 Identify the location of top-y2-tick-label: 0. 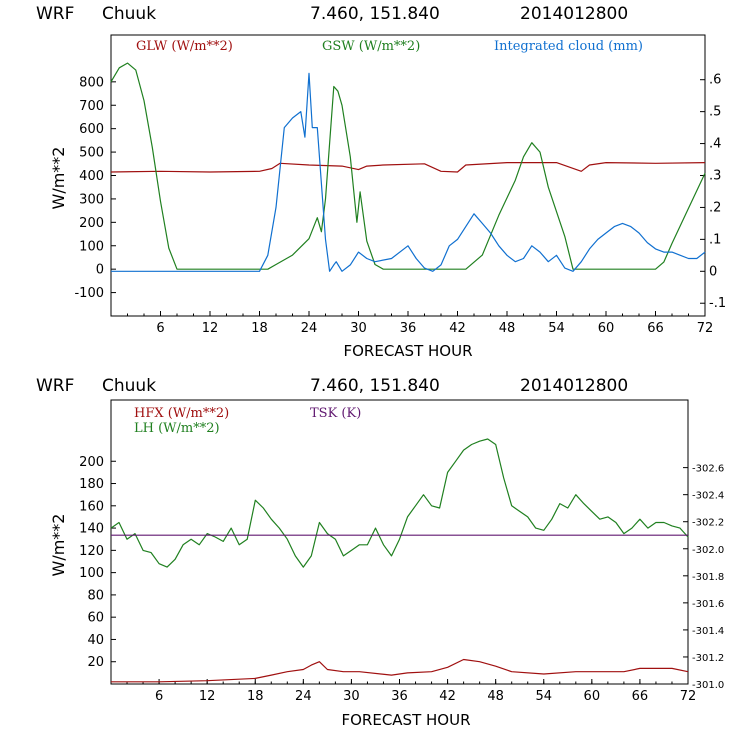
(713, 271).